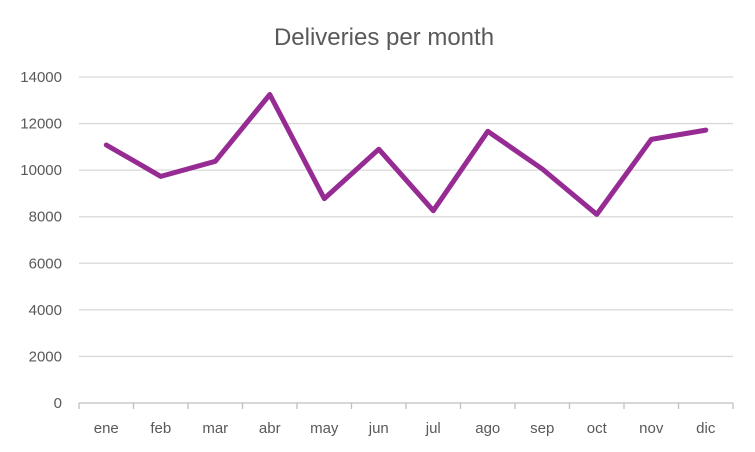 This screenshot has width=755, height=452. What do you see at coordinates (58, 403) in the screenshot?
I see `y-tick-label: 0` at bounding box center [58, 403].